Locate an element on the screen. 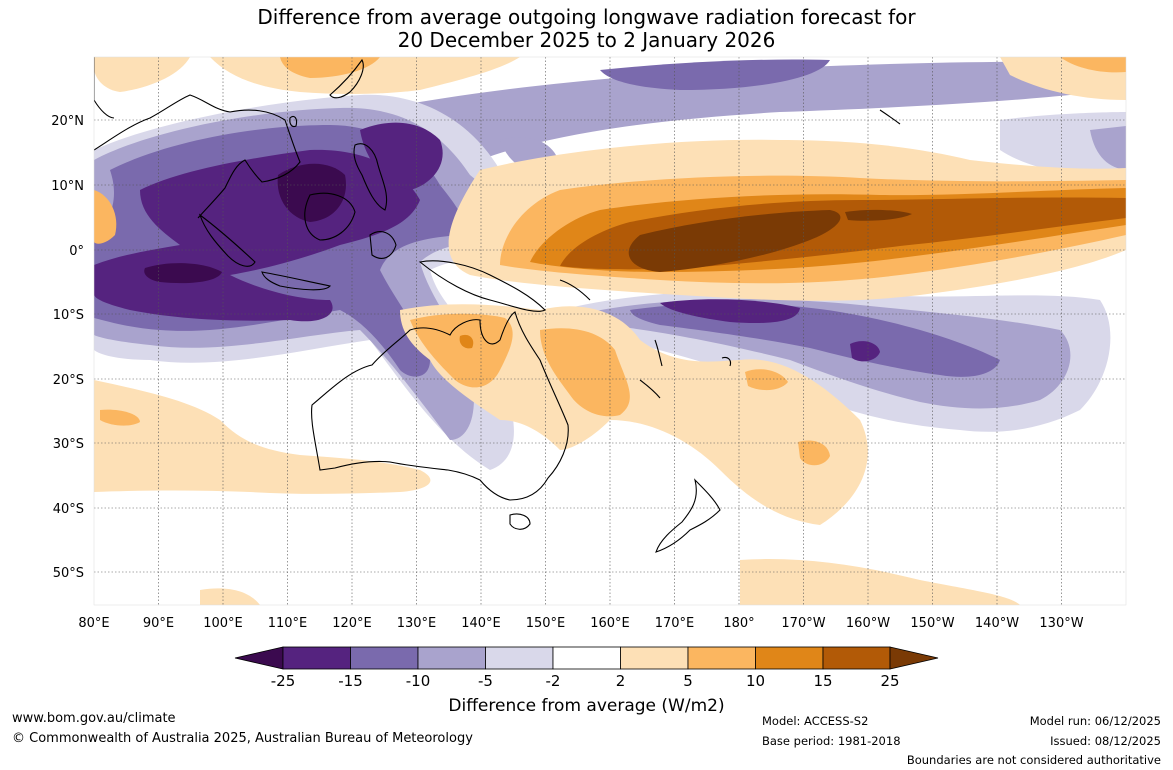  lon-label: 130°E is located at coordinates (417, 623).